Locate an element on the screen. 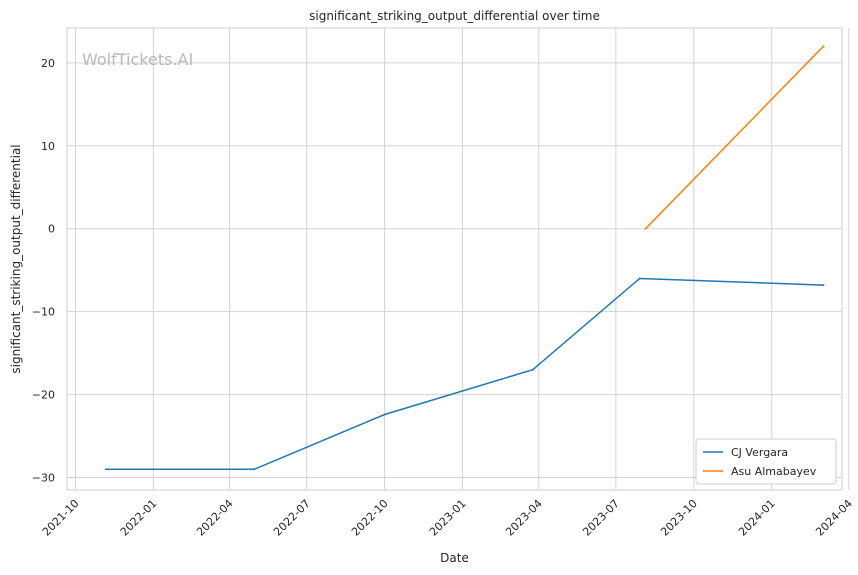 This screenshot has width=858, height=575. legend-label: CJ Vergara is located at coordinates (759, 452).